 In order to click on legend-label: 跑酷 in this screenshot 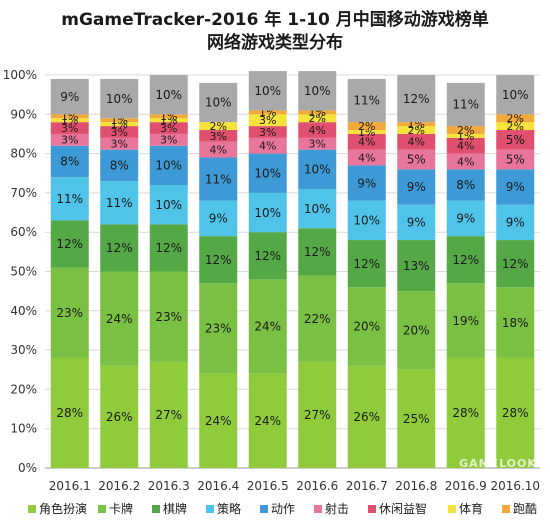, I will do `click(525, 509)`.